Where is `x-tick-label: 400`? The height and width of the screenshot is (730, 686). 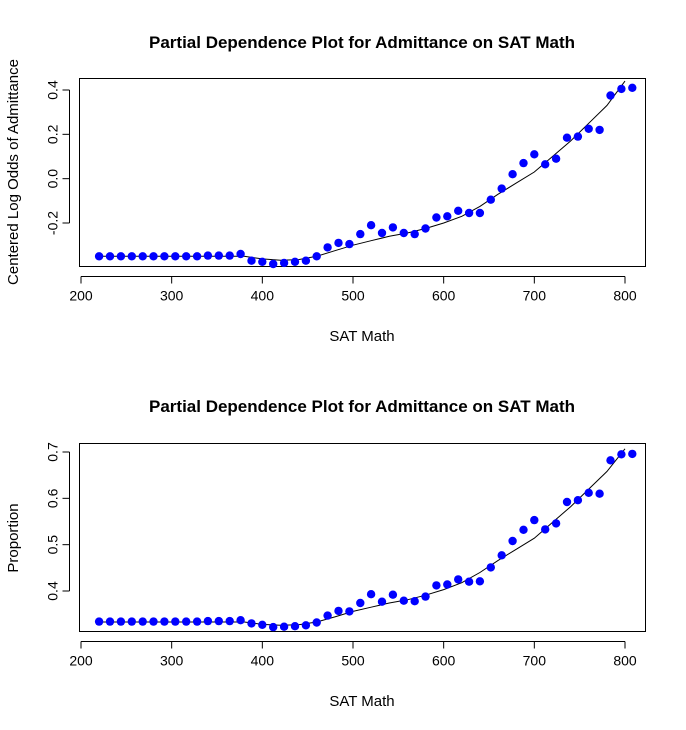
x-tick-label: 400 is located at coordinates (263, 296).